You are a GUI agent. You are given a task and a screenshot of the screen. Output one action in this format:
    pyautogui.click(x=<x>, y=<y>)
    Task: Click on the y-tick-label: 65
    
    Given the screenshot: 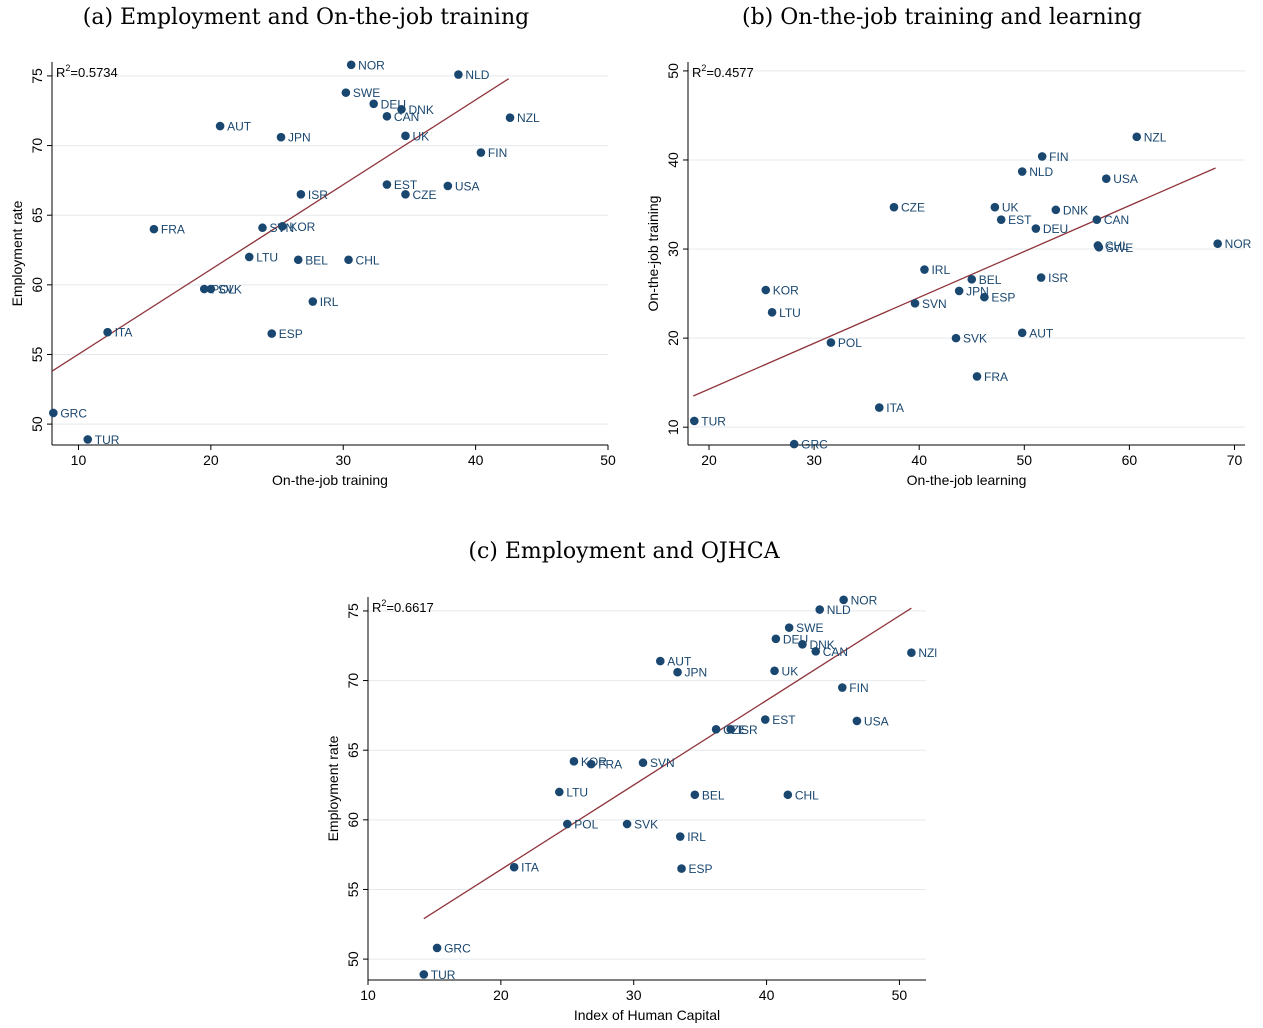 What is the action you would take?
    pyautogui.click(x=37, y=215)
    